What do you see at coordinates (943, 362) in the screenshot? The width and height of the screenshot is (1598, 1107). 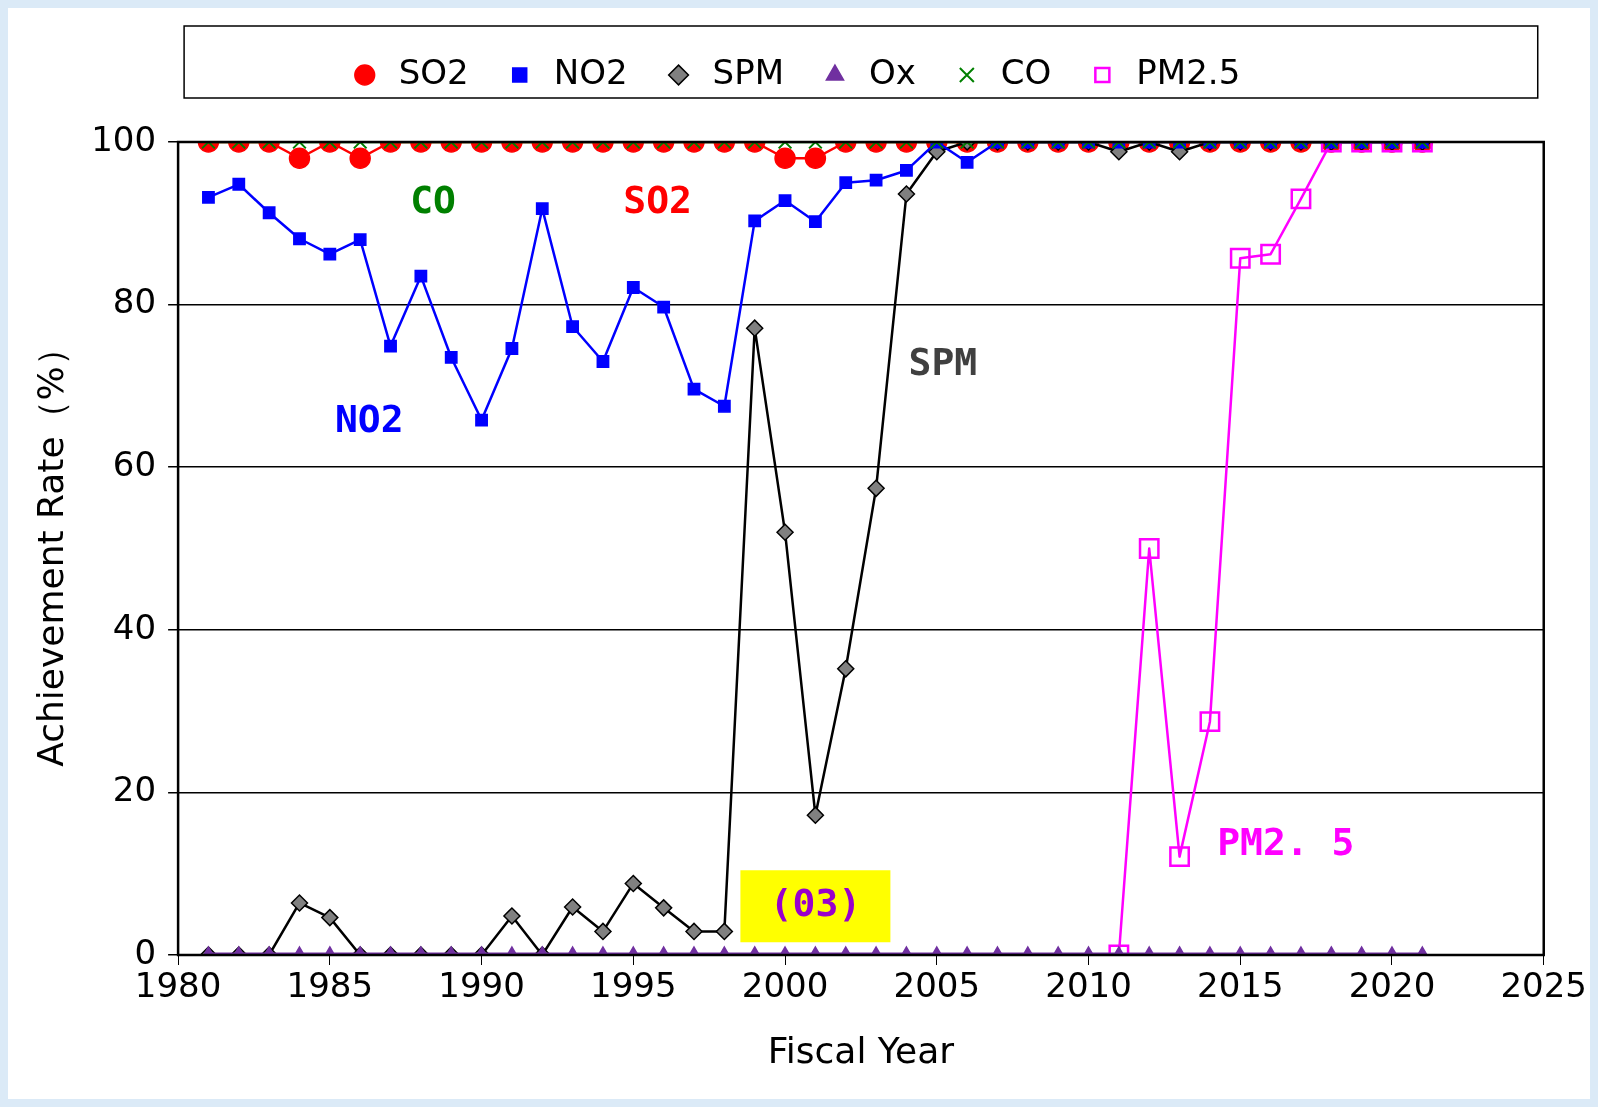 I see `annotation: SPM` at bounding box center [943, 362].